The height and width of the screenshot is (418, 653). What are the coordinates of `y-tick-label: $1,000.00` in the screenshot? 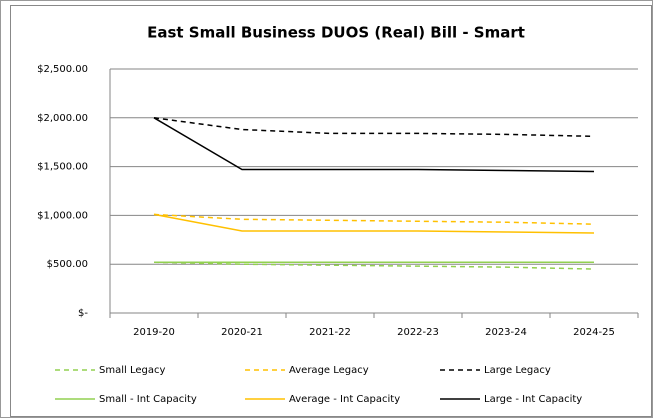 It's located at (62, 215).